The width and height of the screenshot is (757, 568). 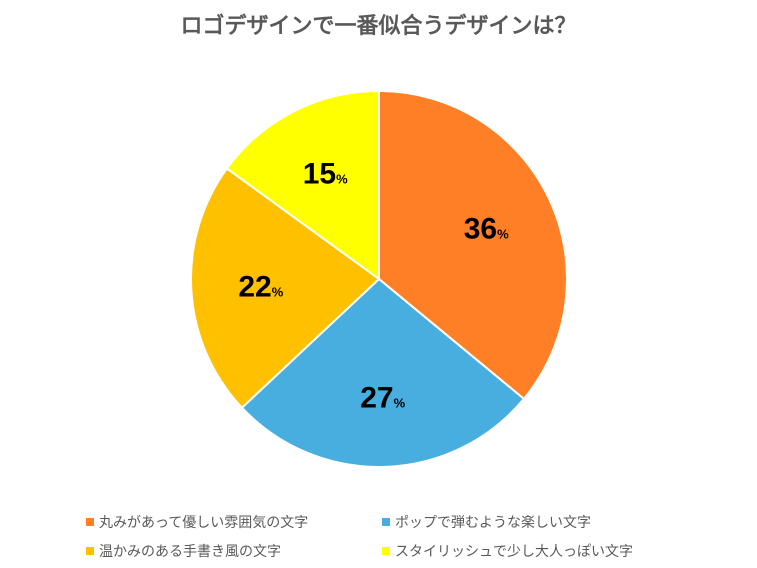 What do you see at coordinates (302, 185) in the screenshot?
I see `pie-slice-stylish-mature` at bounding box center [302, 185].